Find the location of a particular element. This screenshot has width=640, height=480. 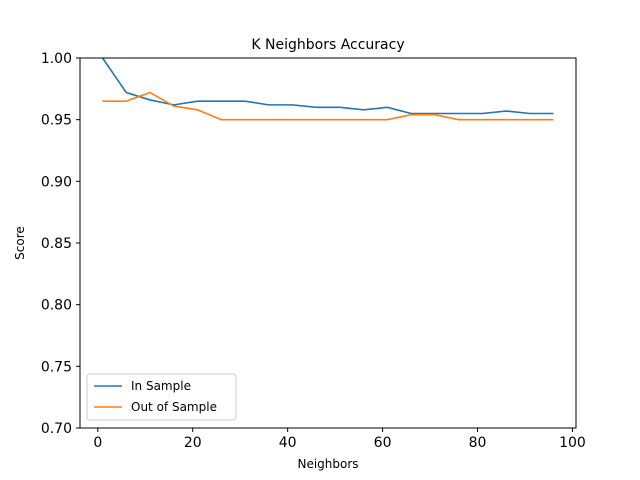

y-tick-label: 1.00 is located at coordinates (56, 59).